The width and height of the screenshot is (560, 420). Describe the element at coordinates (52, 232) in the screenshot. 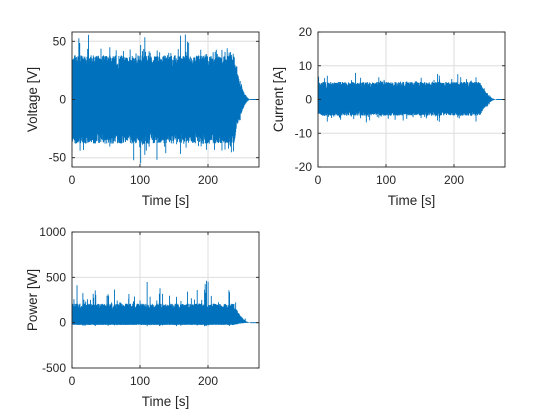

I see `power-y-tick-label: 1000` at that location.